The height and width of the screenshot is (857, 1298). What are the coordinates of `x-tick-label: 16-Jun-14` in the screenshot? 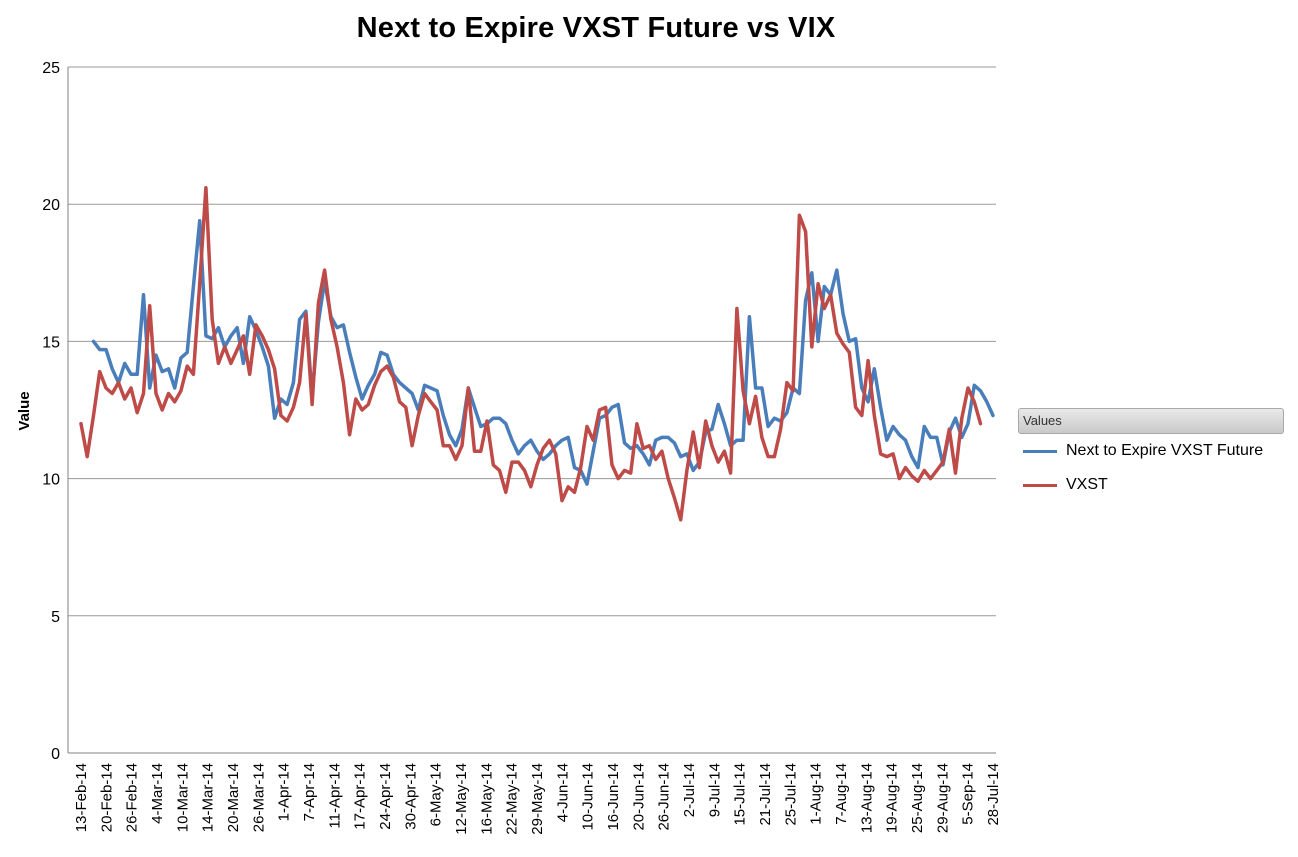 It's located at (613, 797).